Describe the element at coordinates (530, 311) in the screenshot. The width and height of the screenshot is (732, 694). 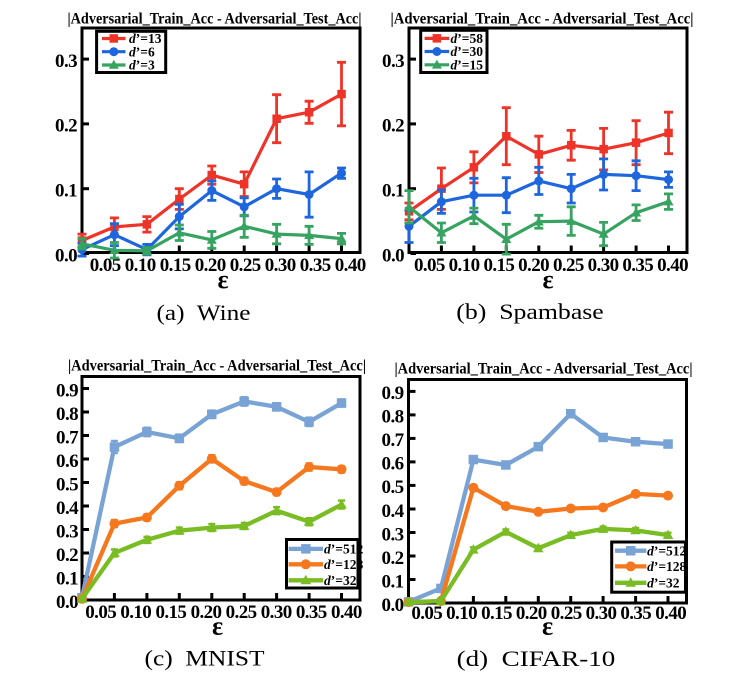
I see `svg-text: (b) Spambase` at that location.